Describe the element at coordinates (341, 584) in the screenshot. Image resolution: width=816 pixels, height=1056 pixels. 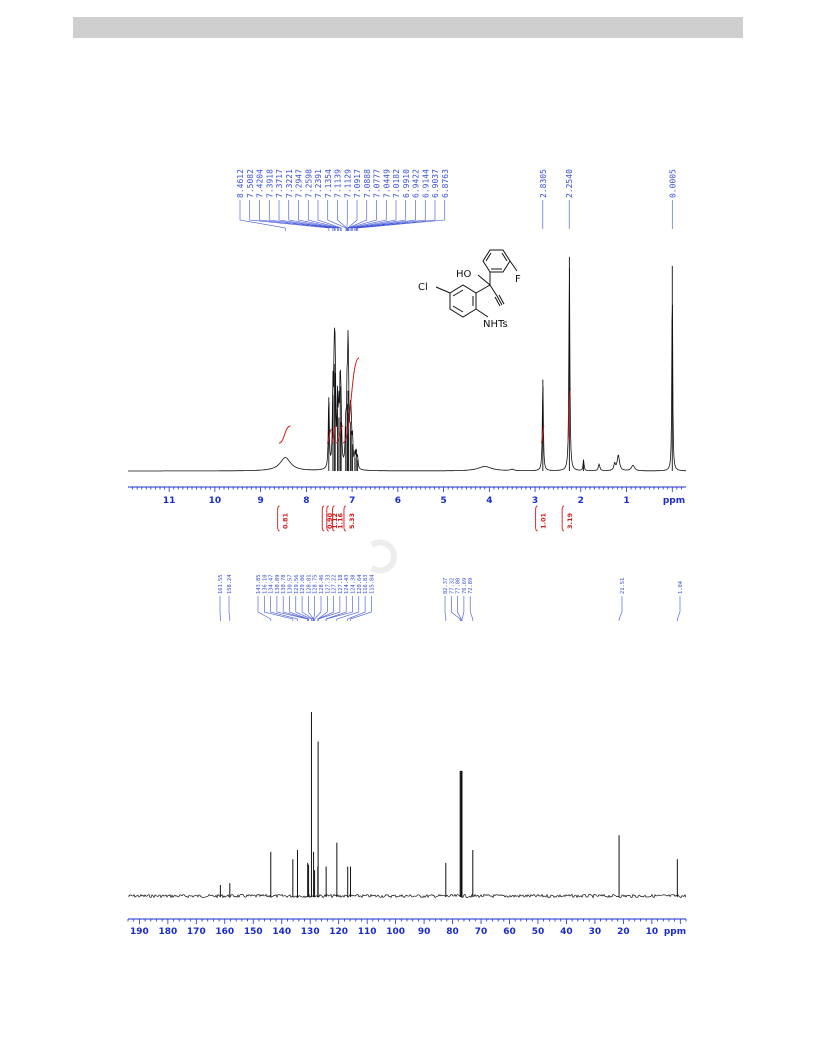
I see `c13-peak-label: 127.18` at that location.